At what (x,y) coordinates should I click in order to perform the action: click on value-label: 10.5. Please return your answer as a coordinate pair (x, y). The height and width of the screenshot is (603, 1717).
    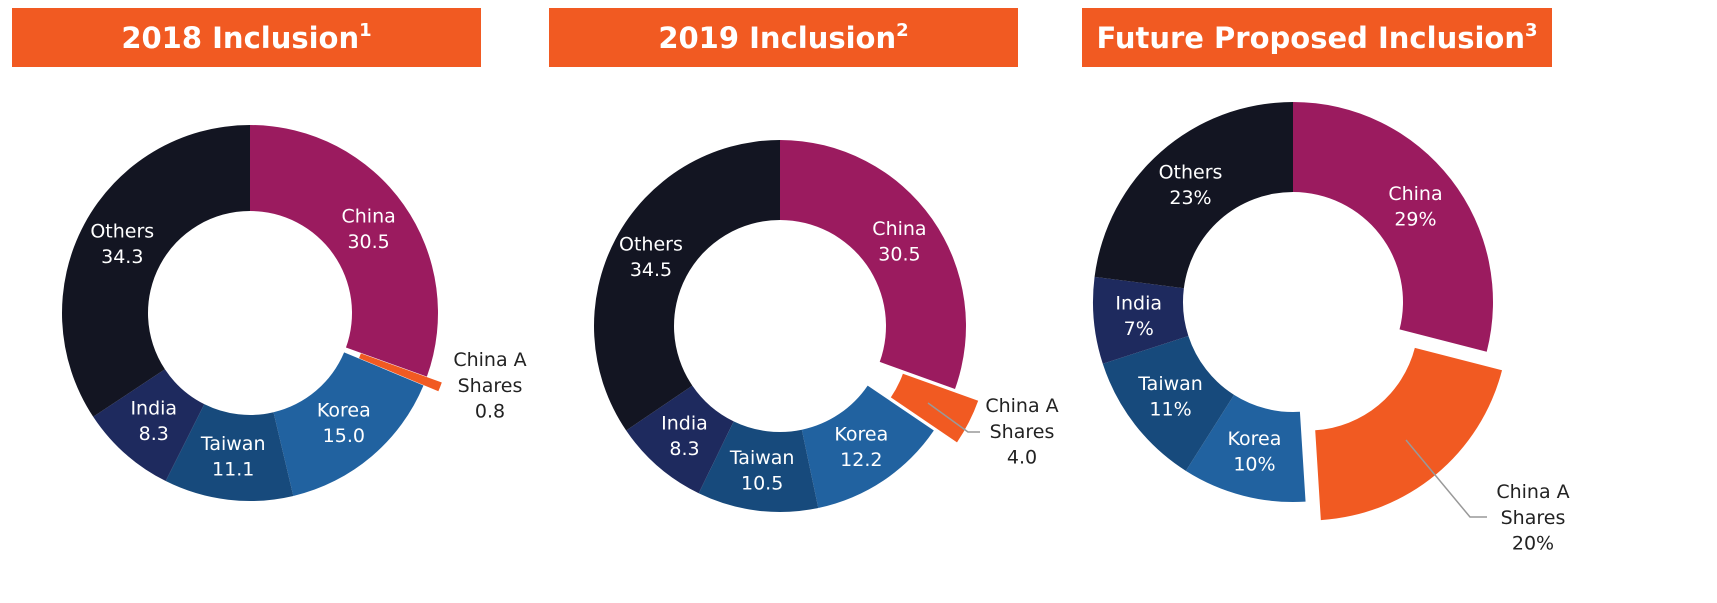
    Looking at the image, I should click on (762, 483).